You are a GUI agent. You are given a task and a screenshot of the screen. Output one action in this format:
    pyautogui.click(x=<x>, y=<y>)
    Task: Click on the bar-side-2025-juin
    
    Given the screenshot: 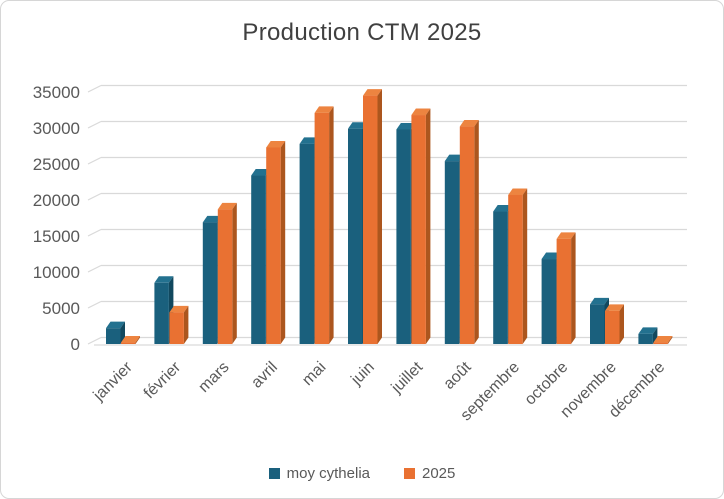 What is the action you would take?
    pyautogui.click(x=379, y=216)
    